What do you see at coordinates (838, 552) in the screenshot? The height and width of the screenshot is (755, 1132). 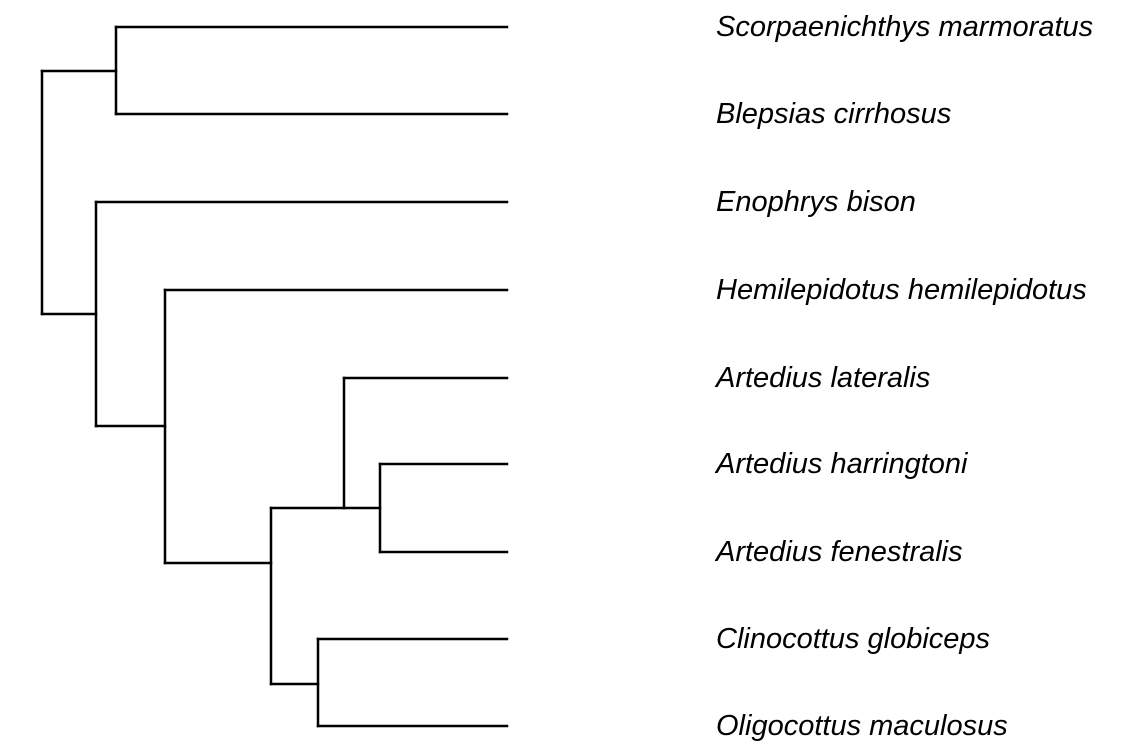 I see `tip-label-artedius-fenestralis: Artedius fenestralis` at bounding box center [838, 552].